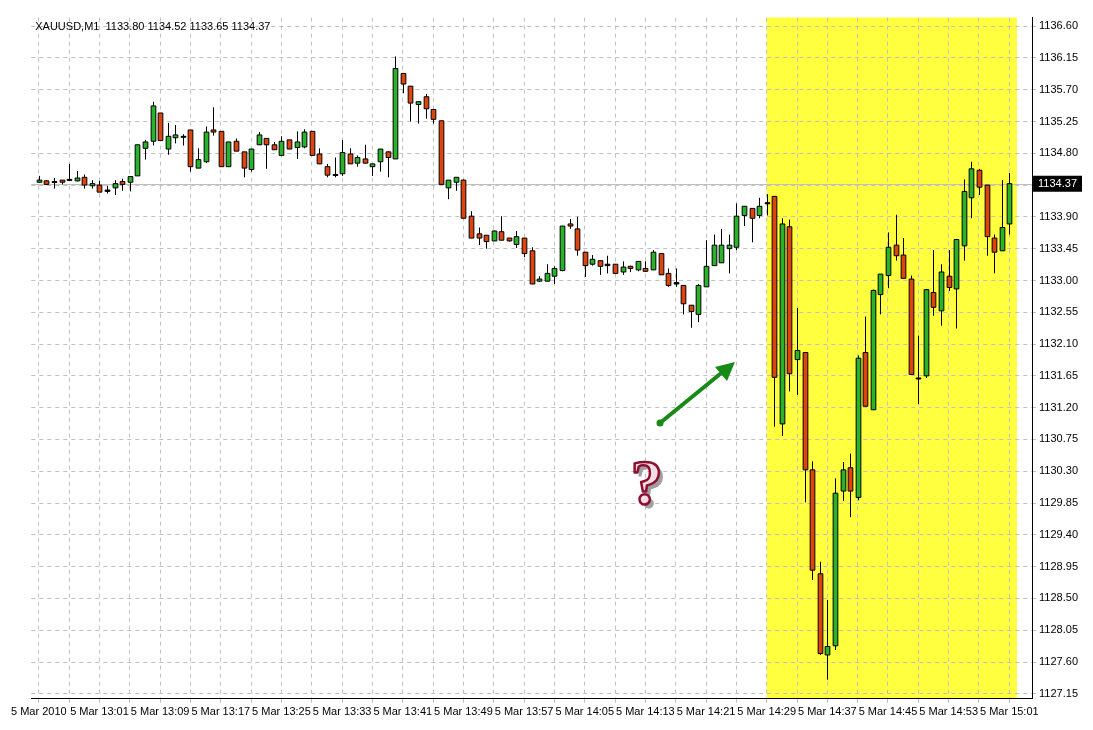 This screenshot has width=1093, height=730. I want to click on y-tick-label: 1133.45, so click(1059, 247).